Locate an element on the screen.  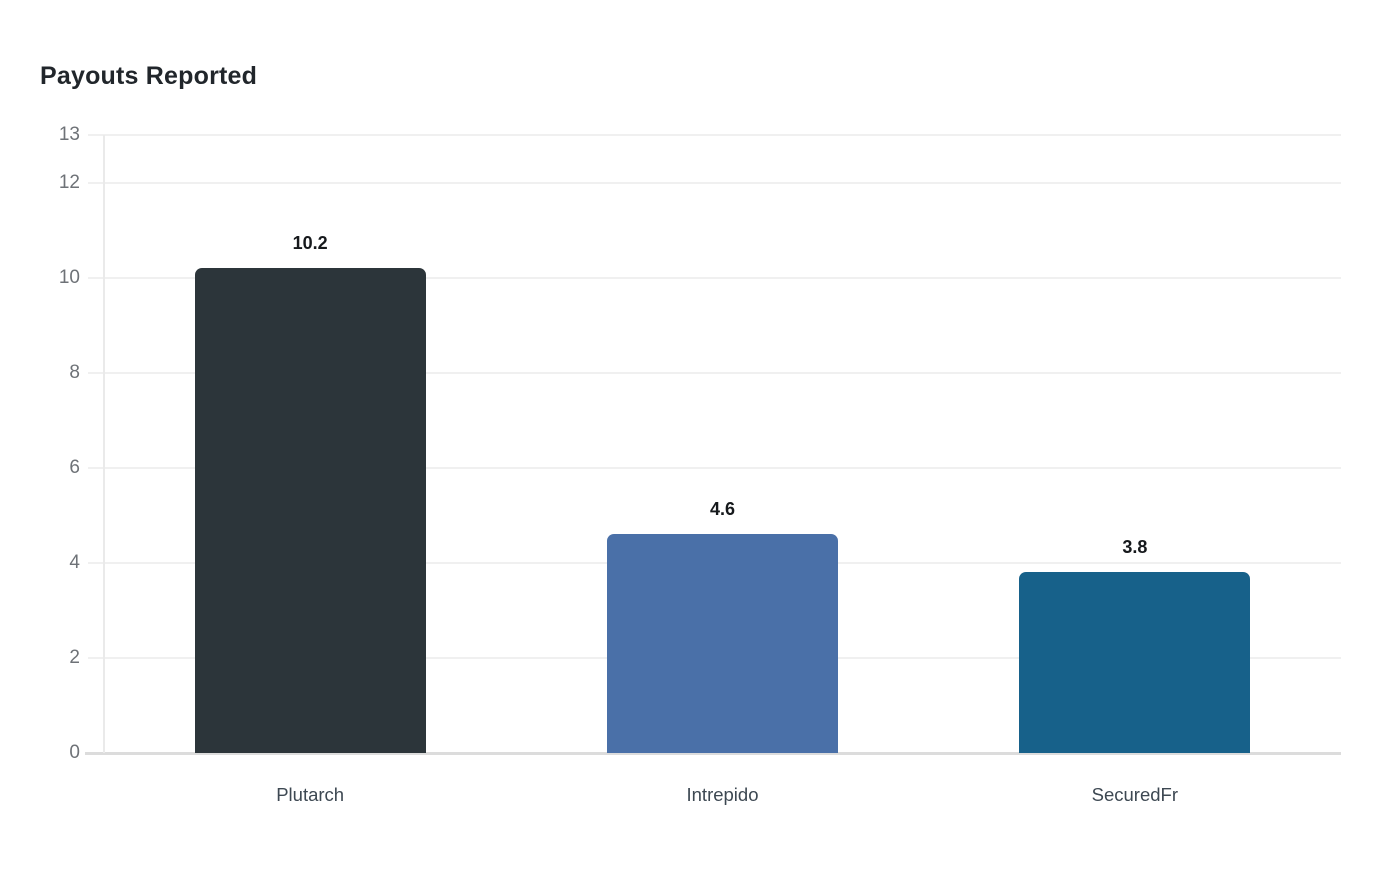
y-tick-label: 6 is located at coordinates (74, 467).